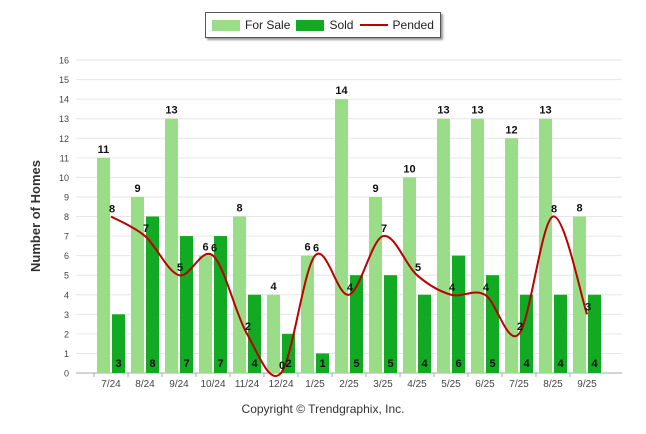 The width and height of the screenshot is (646, 434). Describe the element at coordinates (145, 384) in the screenshot. I see `x-tick-label: 8/24` at that location.